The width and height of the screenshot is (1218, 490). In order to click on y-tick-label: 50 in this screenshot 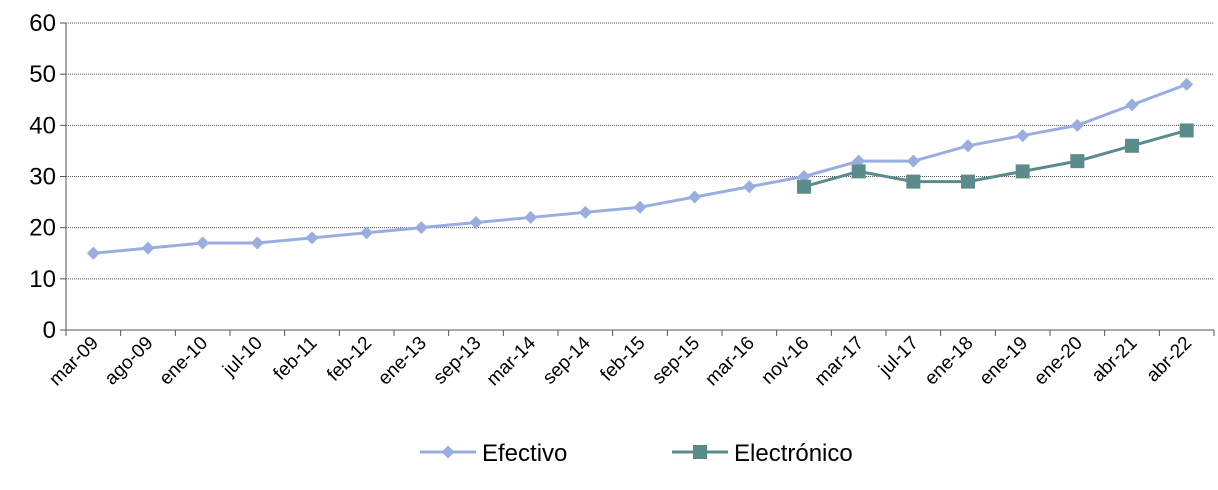, I will do `click(42, 74)`.